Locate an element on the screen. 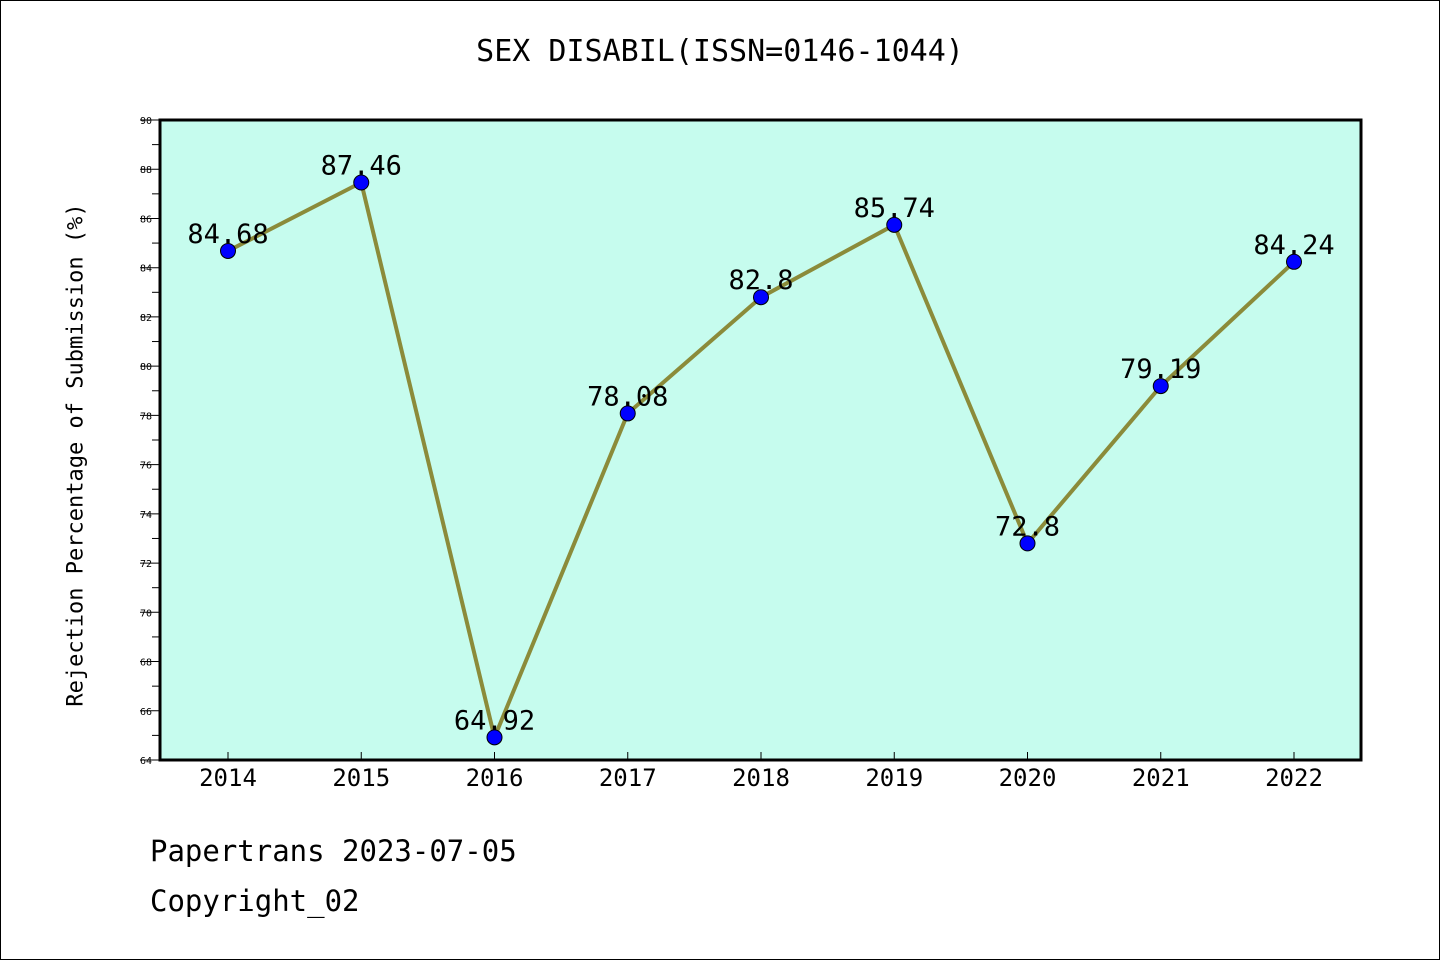 Image resolution: width=1440 pixels, height=960 pixels. y-tick-label: 82 is located at coordinates (146, 318).